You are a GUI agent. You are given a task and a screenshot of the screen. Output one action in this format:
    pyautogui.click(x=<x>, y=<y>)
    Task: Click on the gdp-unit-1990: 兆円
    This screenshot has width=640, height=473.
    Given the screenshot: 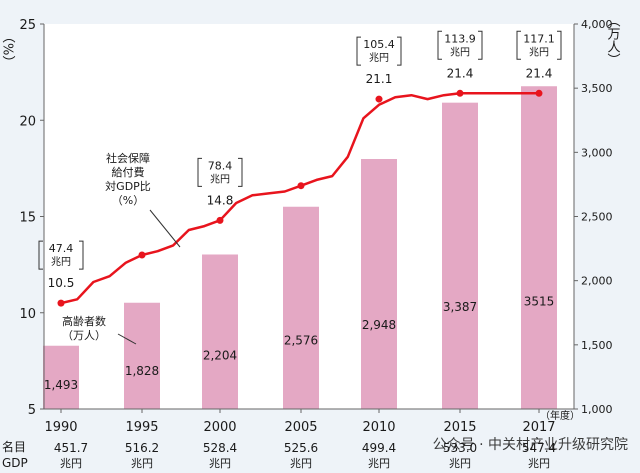 What is the action you would take?
    pyautogui.click(x=71, y=463)
    